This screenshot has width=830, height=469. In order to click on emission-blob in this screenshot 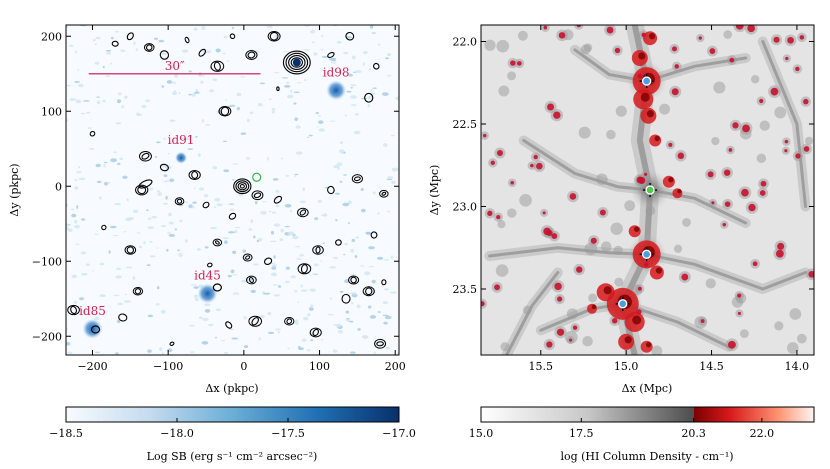, I will do `click(207, 293)`.